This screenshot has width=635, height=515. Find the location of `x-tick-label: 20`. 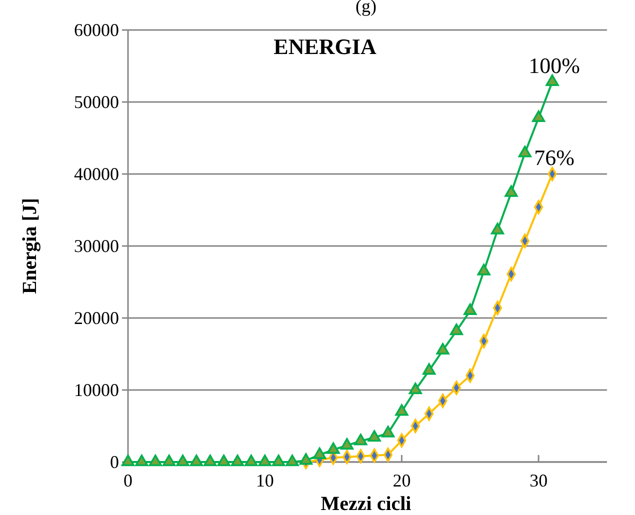

x-tick-label: 20 is located at coordinates (401, 480).